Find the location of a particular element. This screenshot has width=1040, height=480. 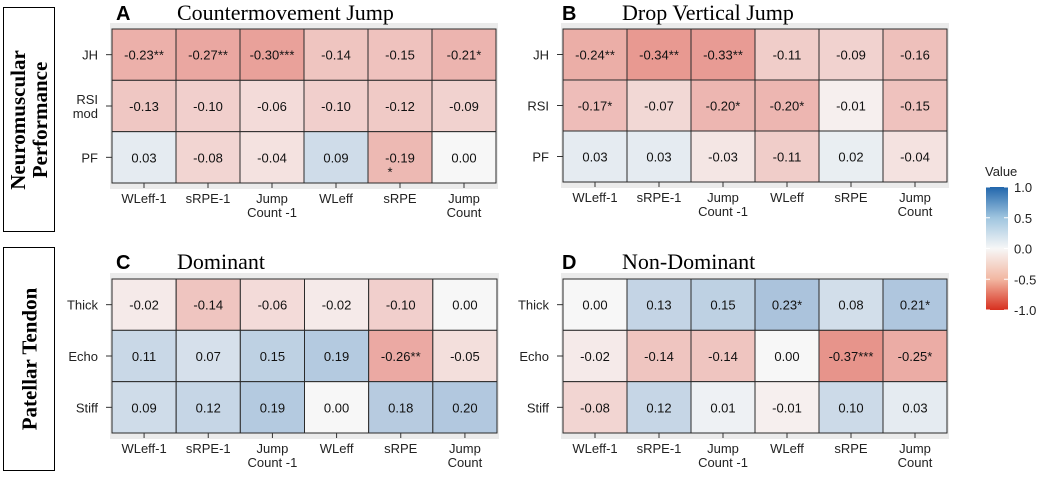

cell-value-label: 0.11 is located at coordinates (144, 356).